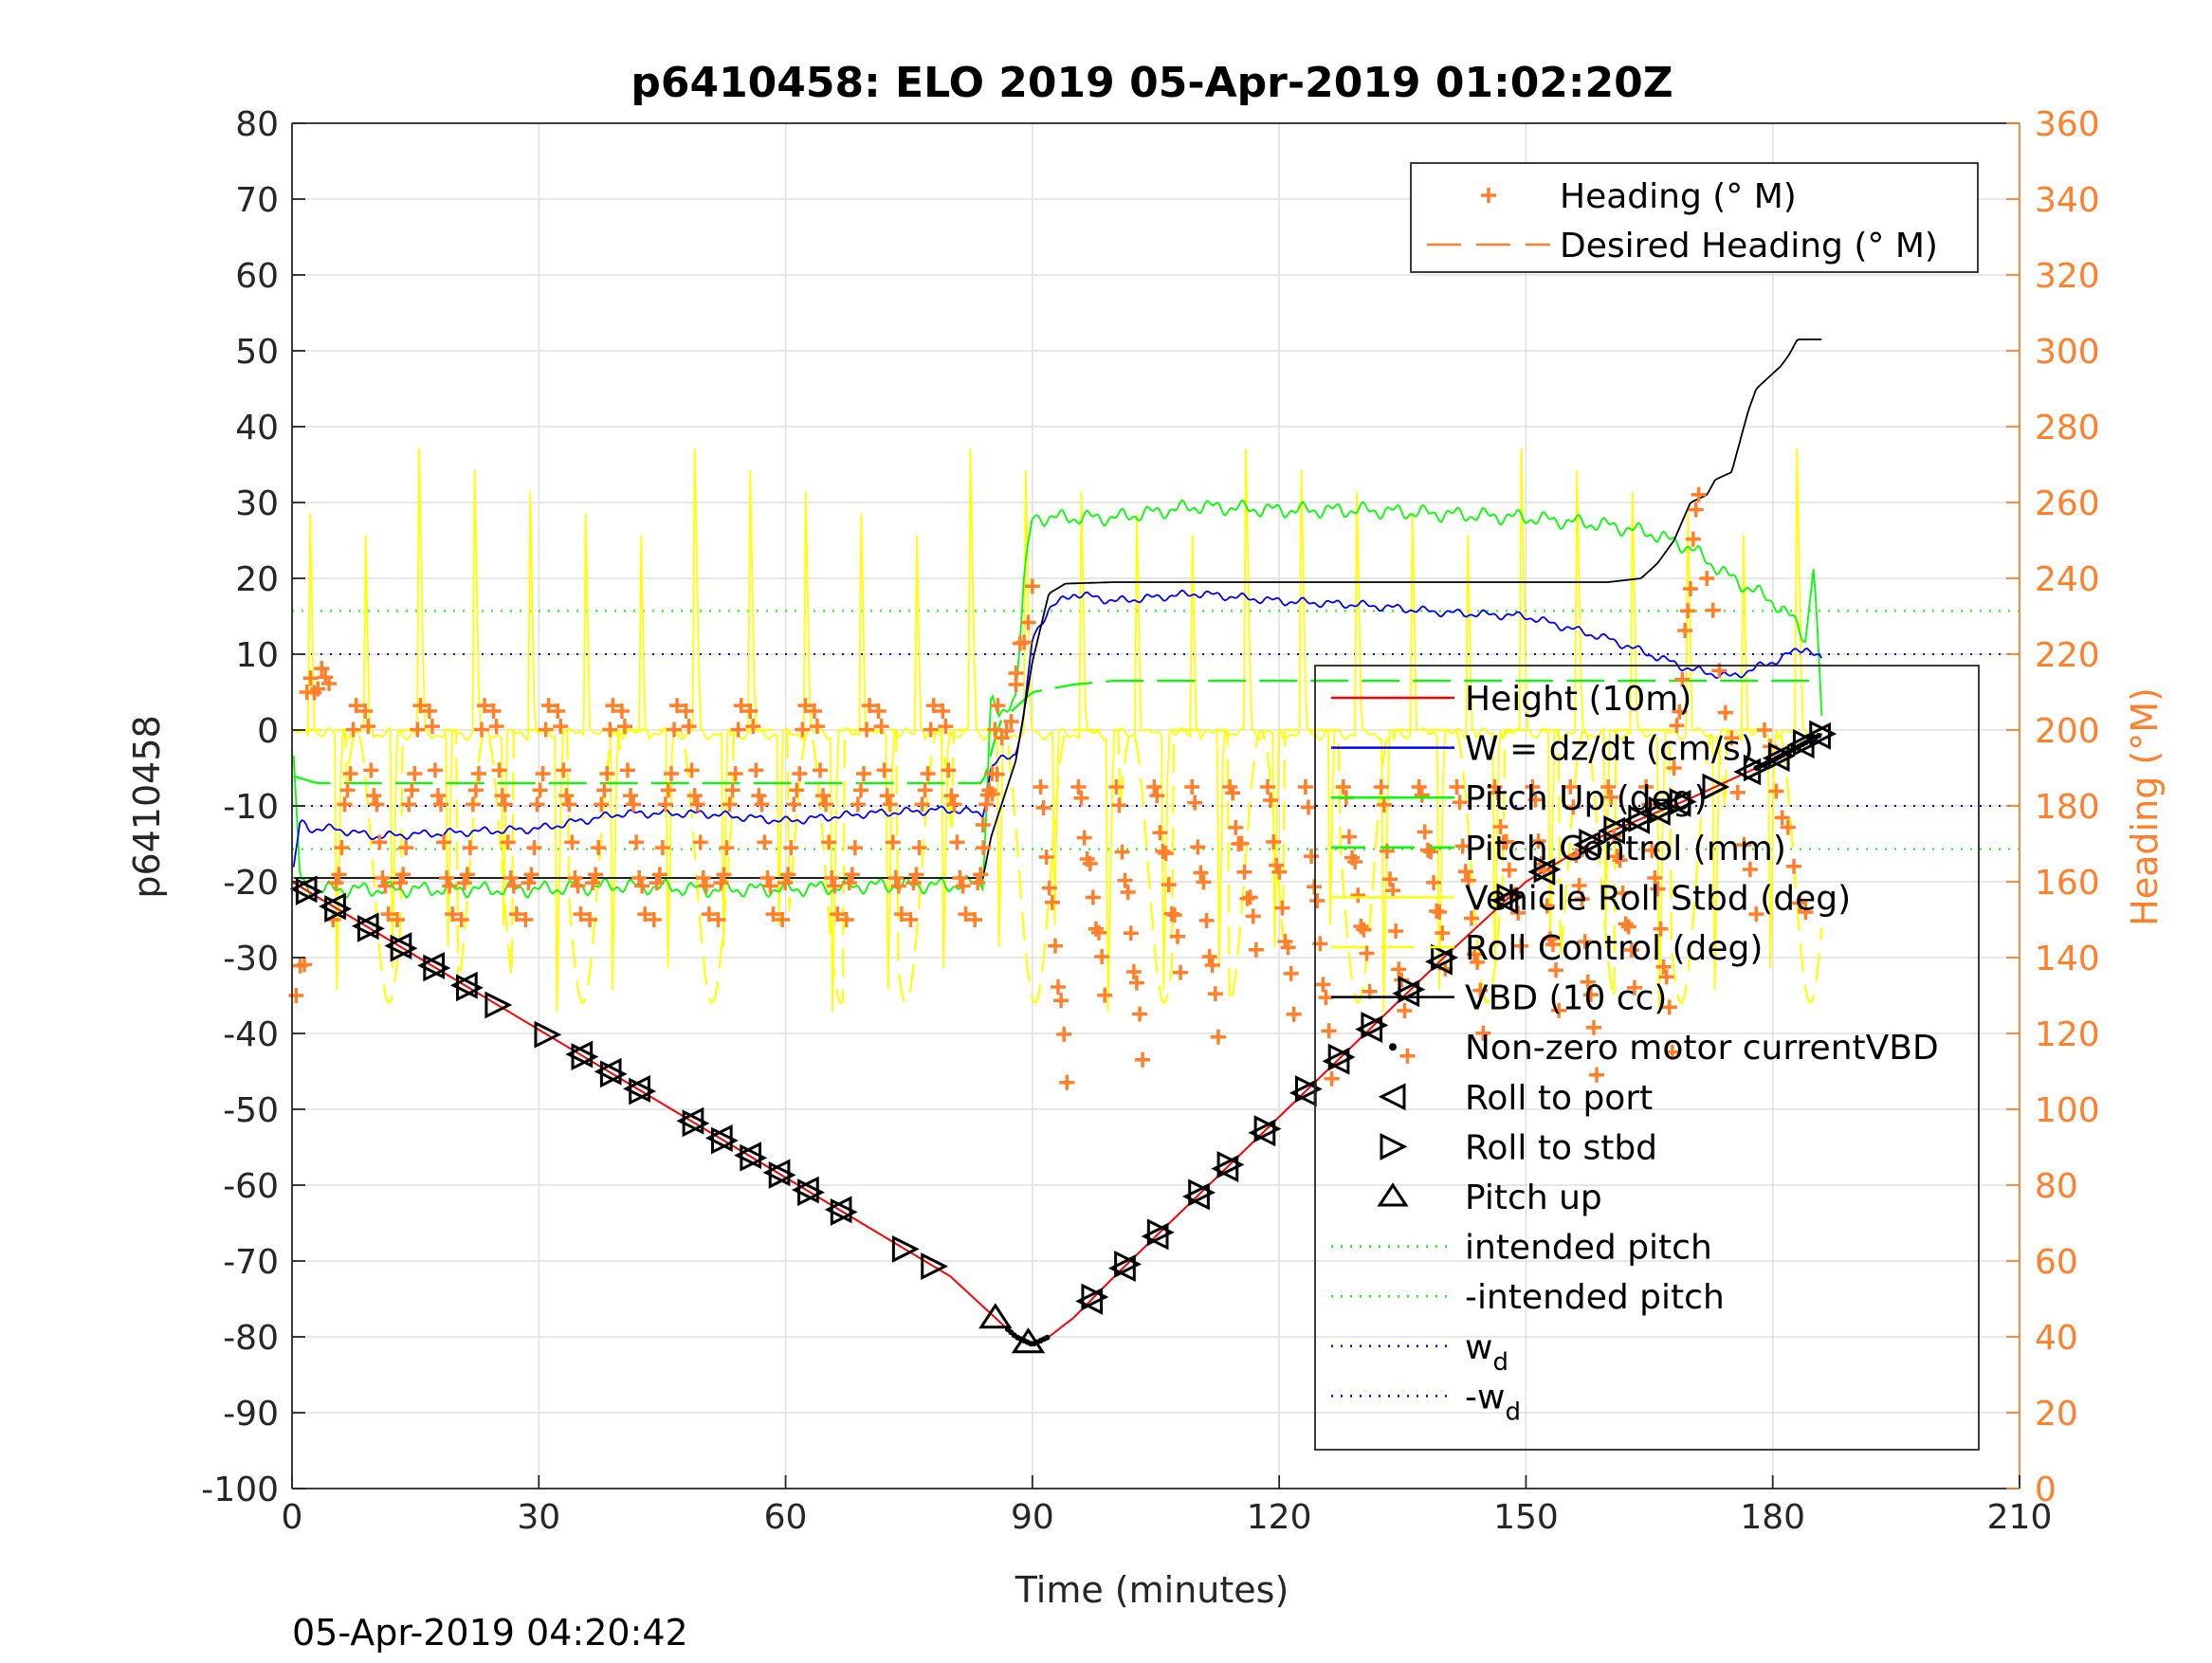 This screenshot has width=2212, height=1663. What do you see at coordinates (1702, 1048) in the screenshot?
I see `legend-main-label-7: Non-zero motor currentVBD` at bounding box center [1702, 1048].